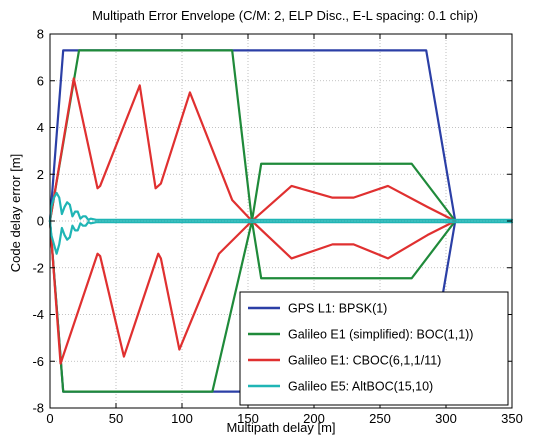  What do you see at coordinates (40, 127) in the screenshot?
I see `y-tick-label: 4` at bounding box center [40, 127].